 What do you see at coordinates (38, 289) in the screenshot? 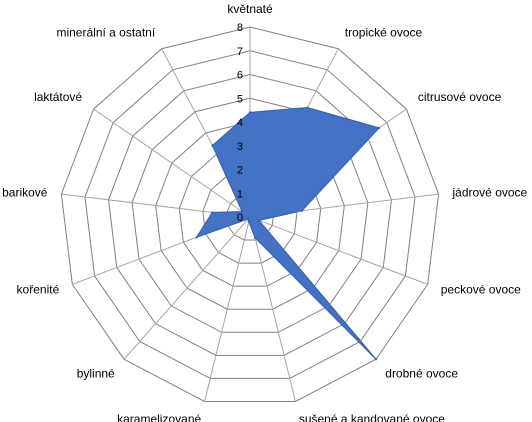
I see `category-label: kořenité` at bounding box center [38, 289].